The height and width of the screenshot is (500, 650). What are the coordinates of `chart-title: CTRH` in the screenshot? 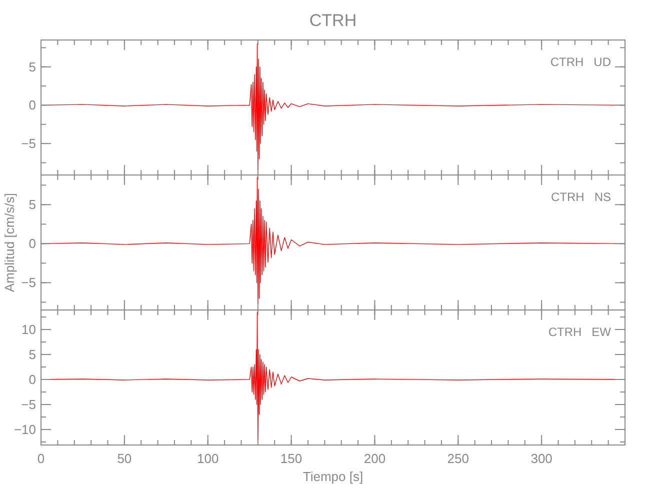 It's located at (333, 20).